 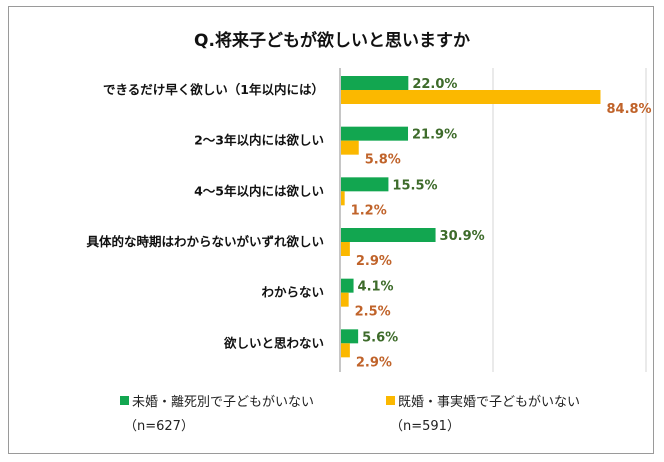 I want to click on legend-label: 既婚・事実婚で子どもがいない, so click(x=489, y=402).